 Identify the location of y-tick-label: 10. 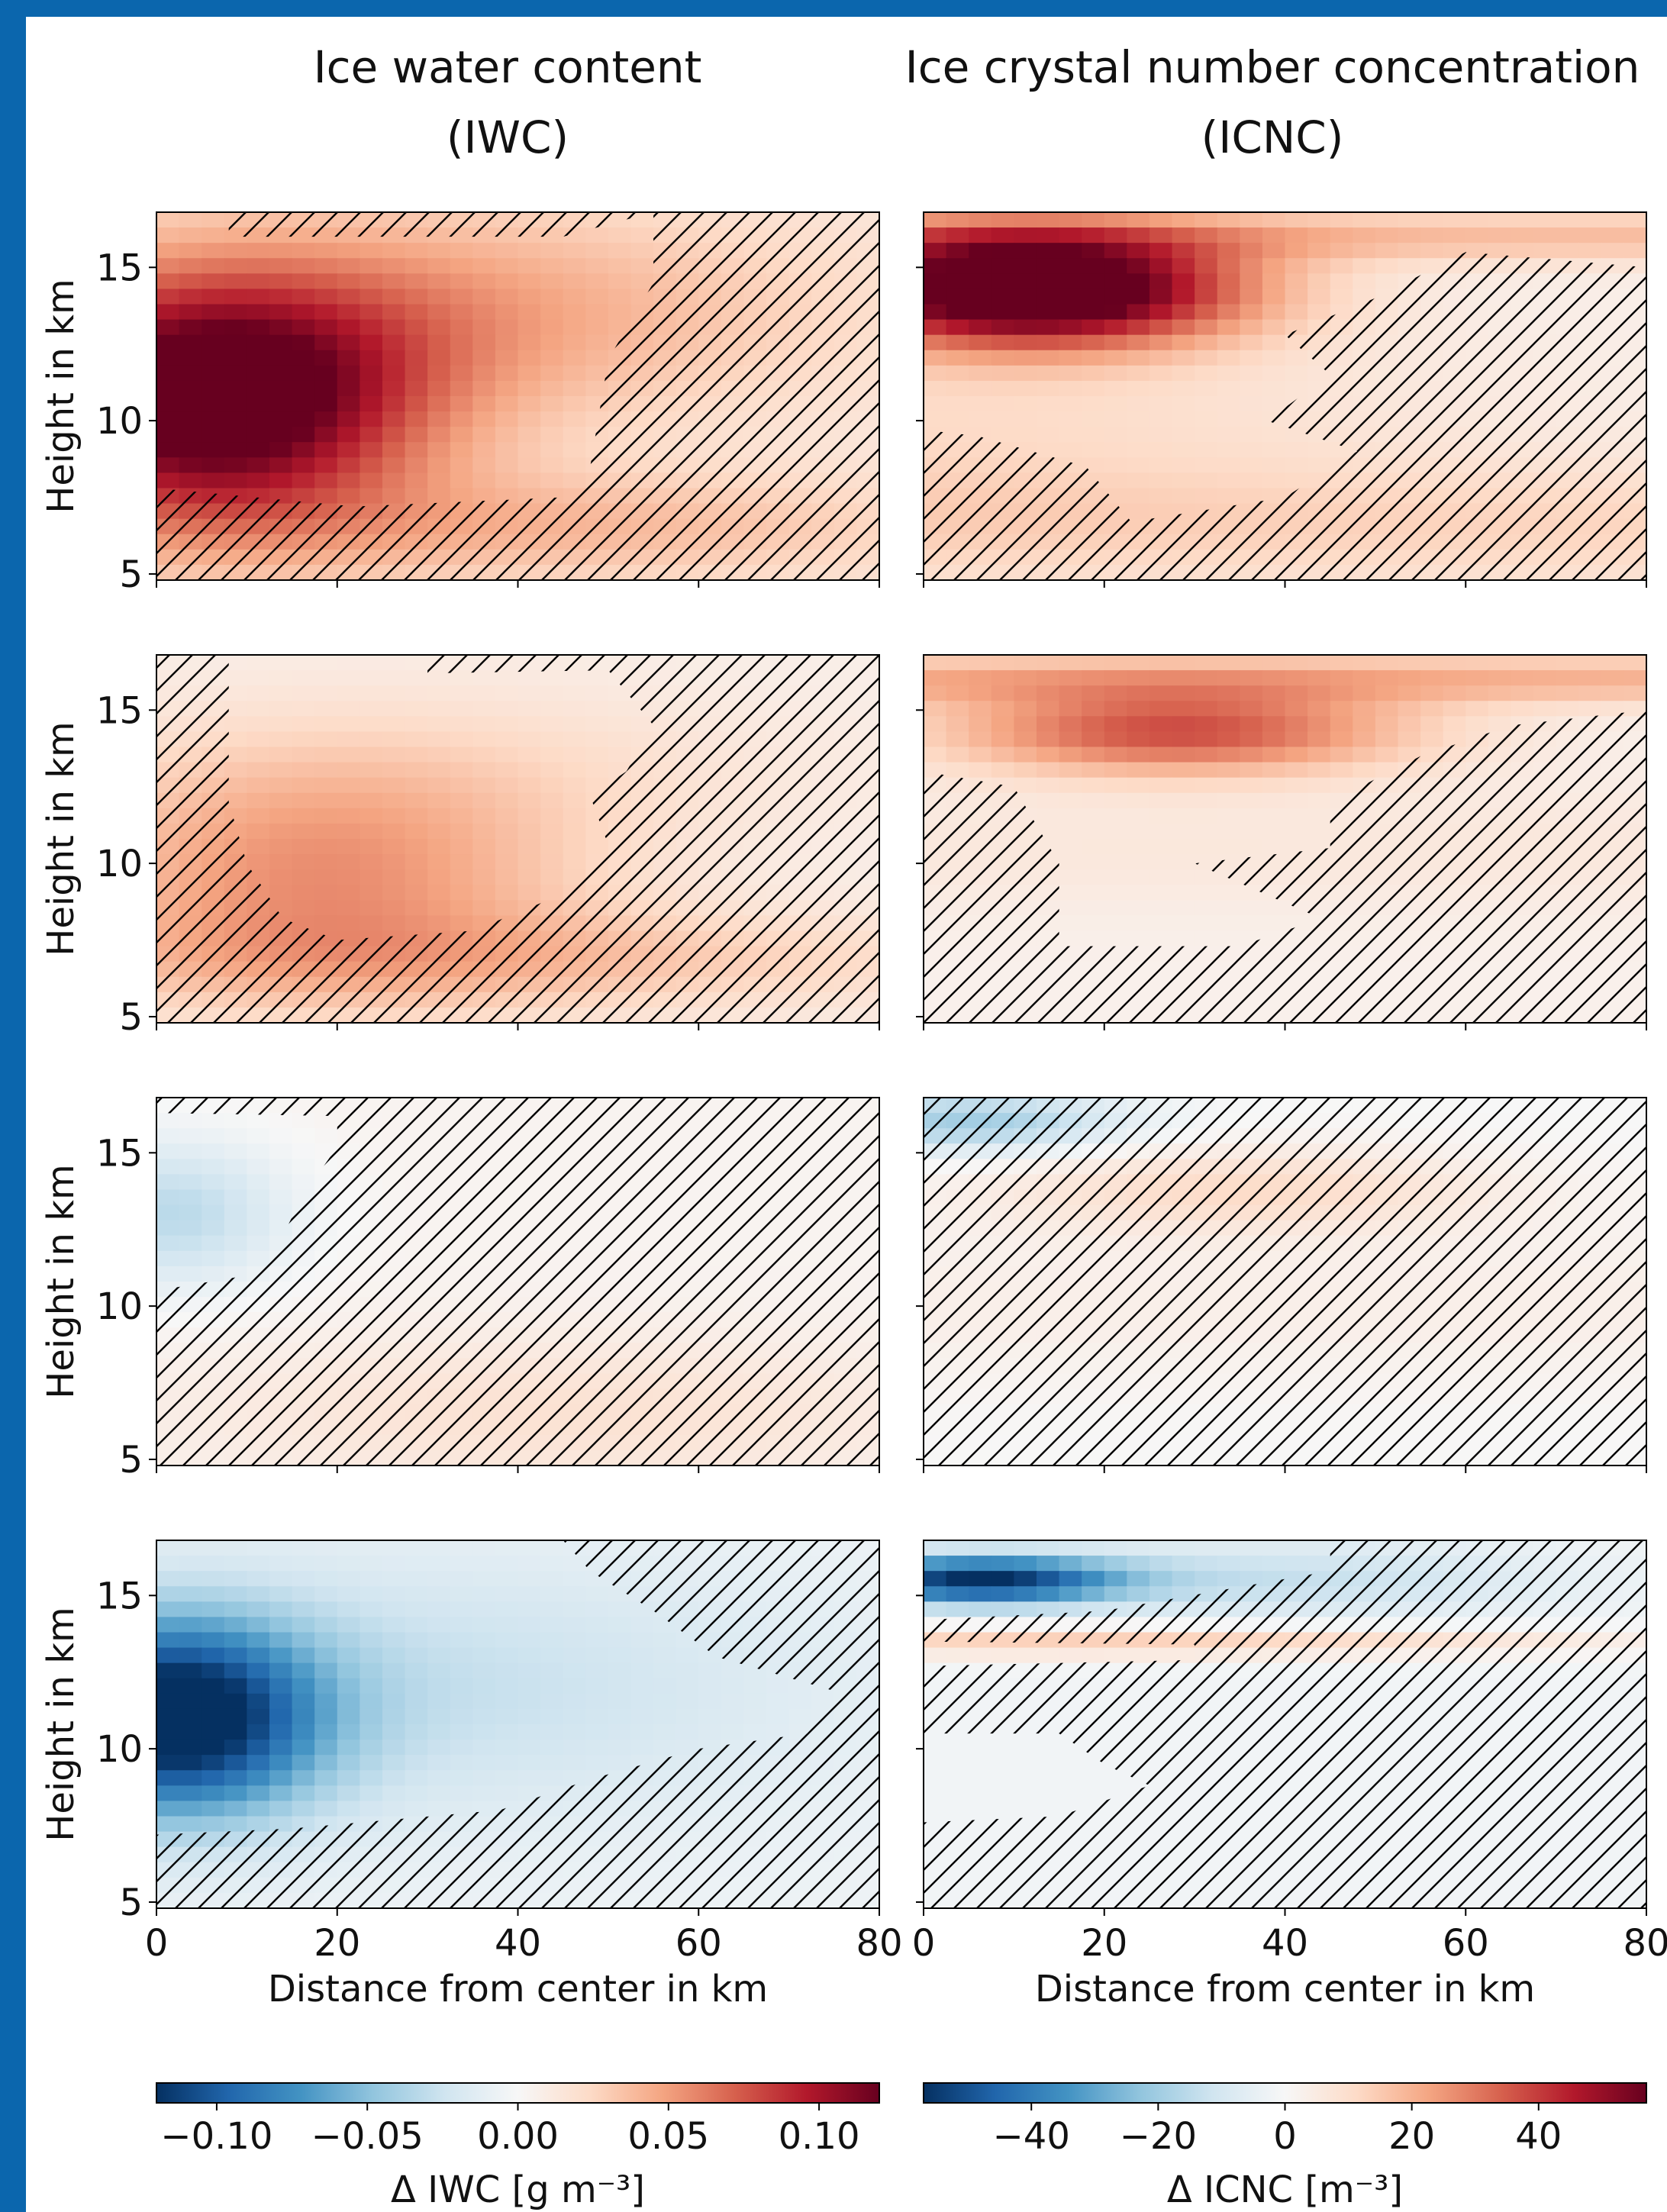
(119, 1306).